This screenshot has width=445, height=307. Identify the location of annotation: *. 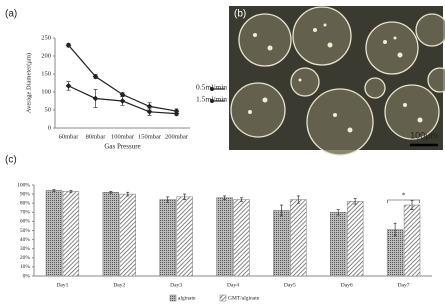
(404, 196).